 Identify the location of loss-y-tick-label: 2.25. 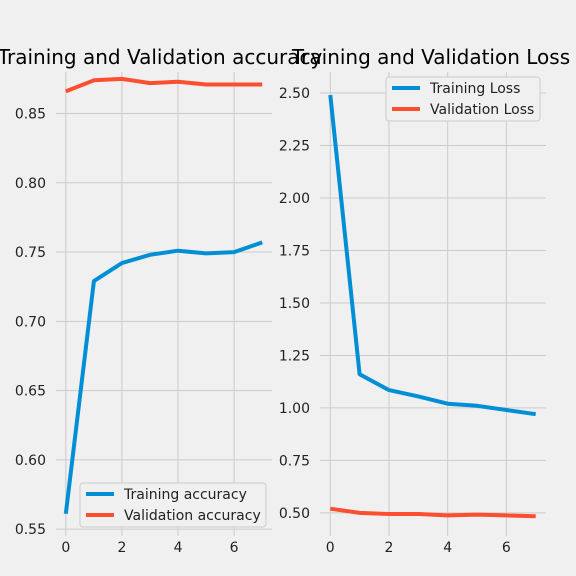
(294, 146).